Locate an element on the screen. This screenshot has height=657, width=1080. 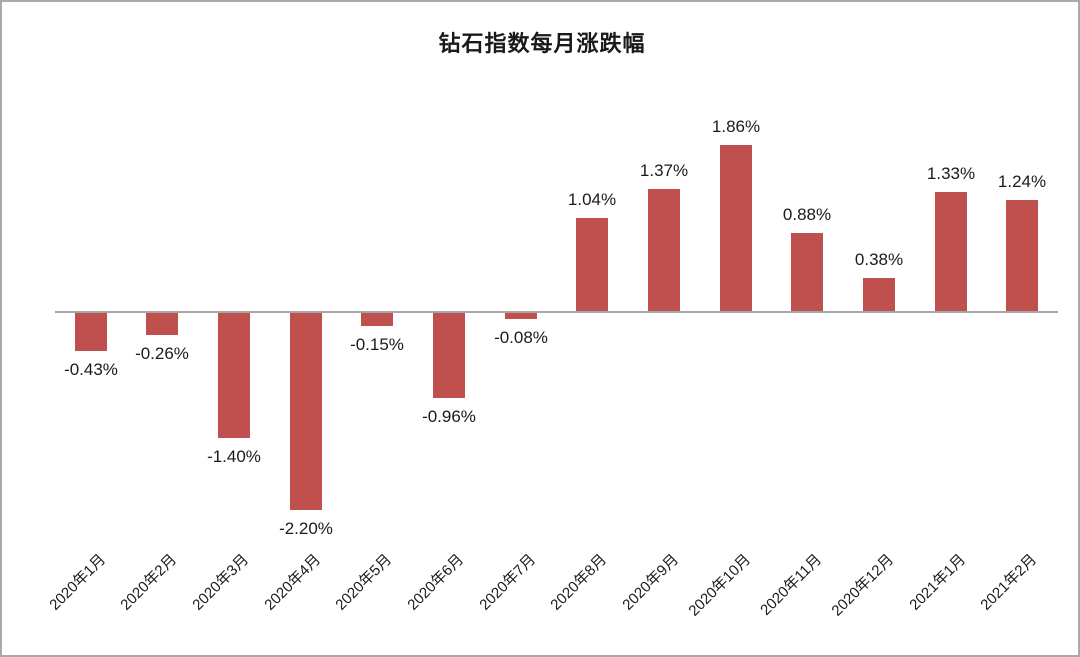
zero-axis-line is located at coordinates (556, 312).